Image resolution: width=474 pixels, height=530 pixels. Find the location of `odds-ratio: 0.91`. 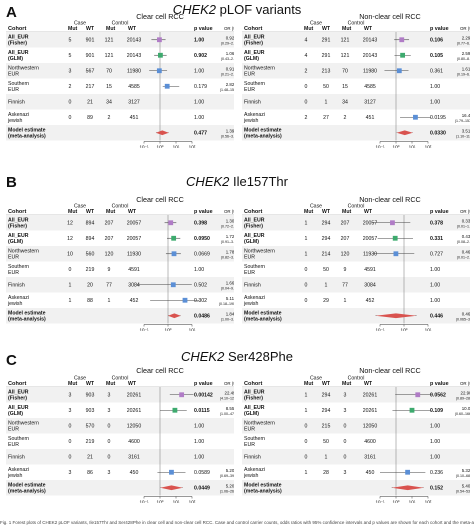

odds-ratio: 0.91 is located at coordinates (230, 68).